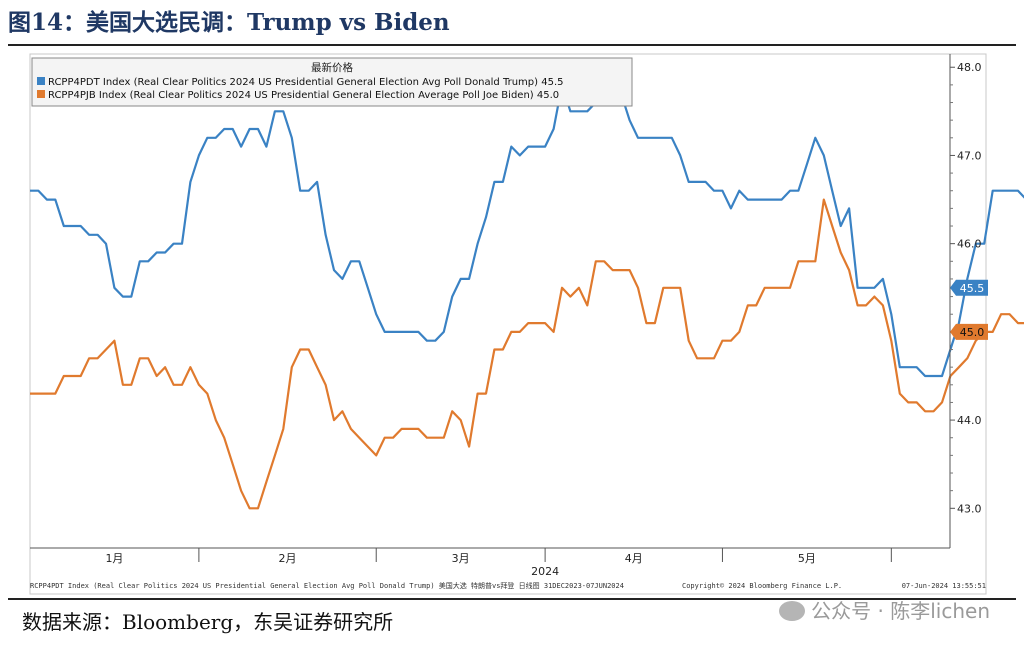  I want to click on x-month-label: 3月, so click(461, 558).